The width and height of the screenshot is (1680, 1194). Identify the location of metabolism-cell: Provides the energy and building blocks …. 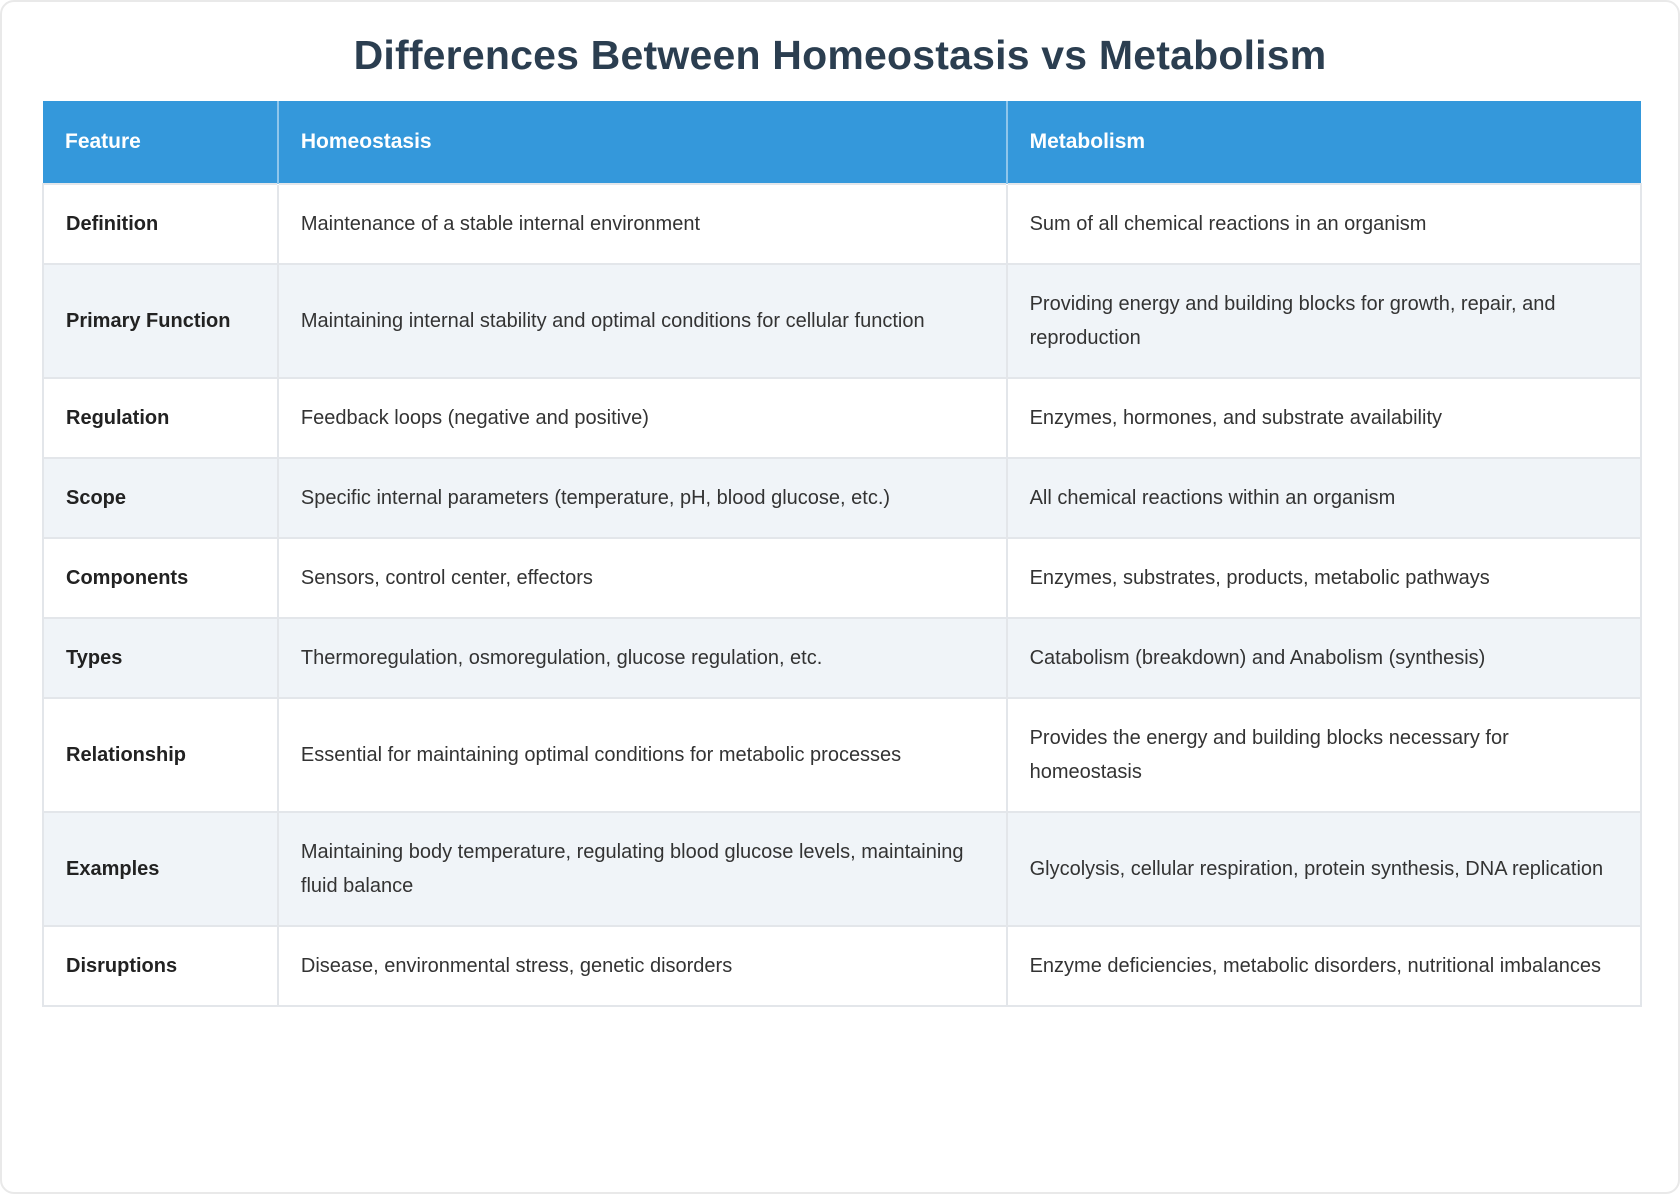
(1324, 755).